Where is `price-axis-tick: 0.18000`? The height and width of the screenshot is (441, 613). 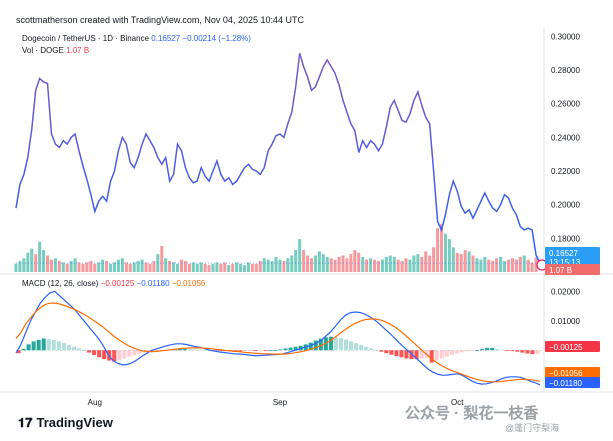 price-axis-tick: 0.18000 is located at coordinates (565, 238).